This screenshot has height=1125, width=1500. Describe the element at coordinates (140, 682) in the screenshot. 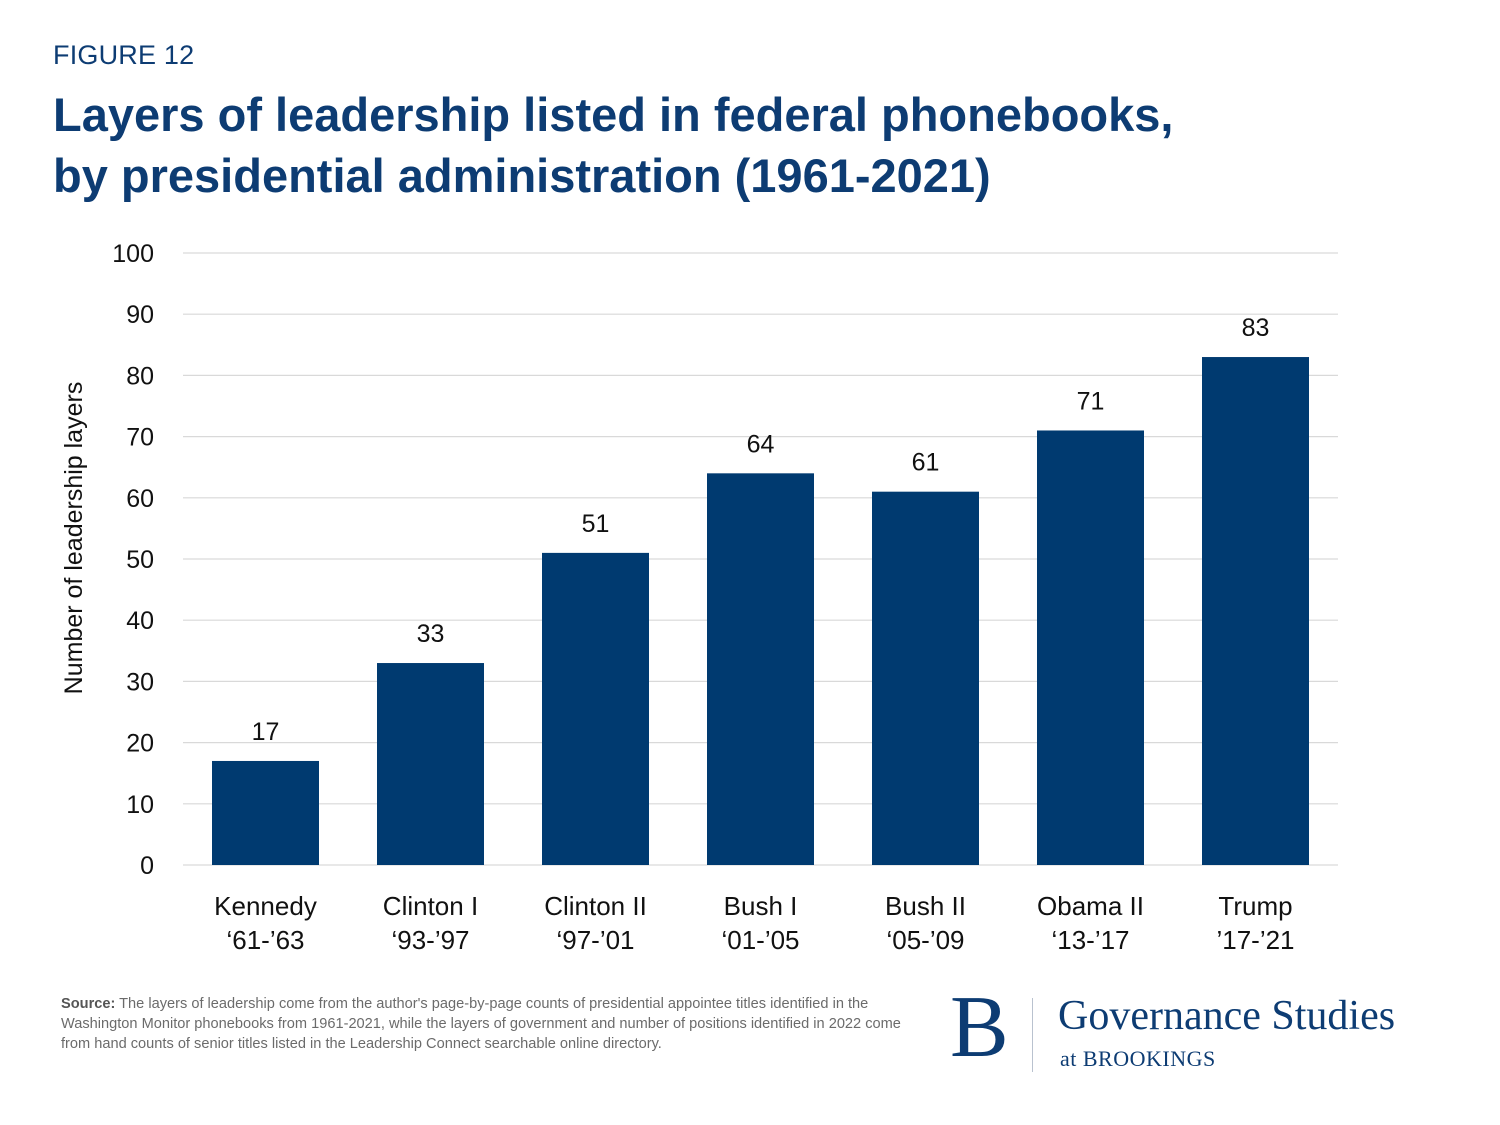

I see `y-tick-label: 30` at that location.